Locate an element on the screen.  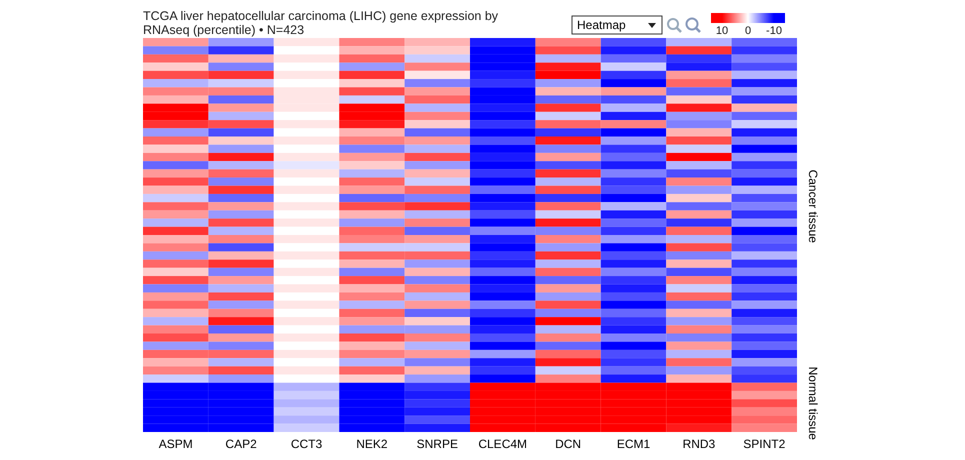
x-tick-label: RND3 is located at coordinates (699, 444).